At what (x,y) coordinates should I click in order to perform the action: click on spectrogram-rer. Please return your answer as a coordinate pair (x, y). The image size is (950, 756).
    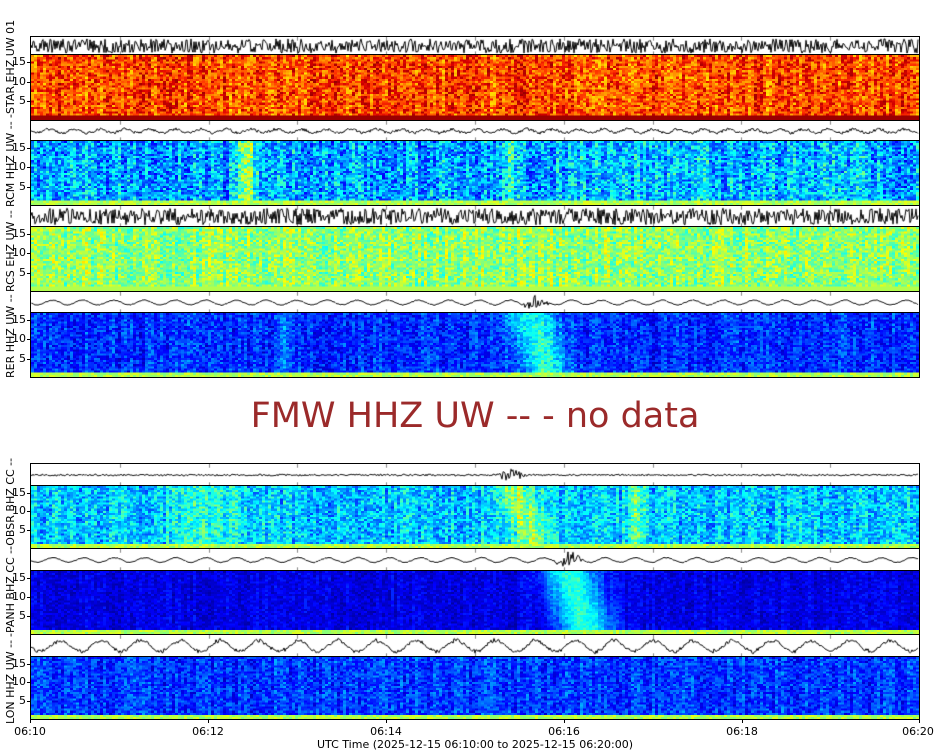
    Looking at the image, I should click on (475, 345).